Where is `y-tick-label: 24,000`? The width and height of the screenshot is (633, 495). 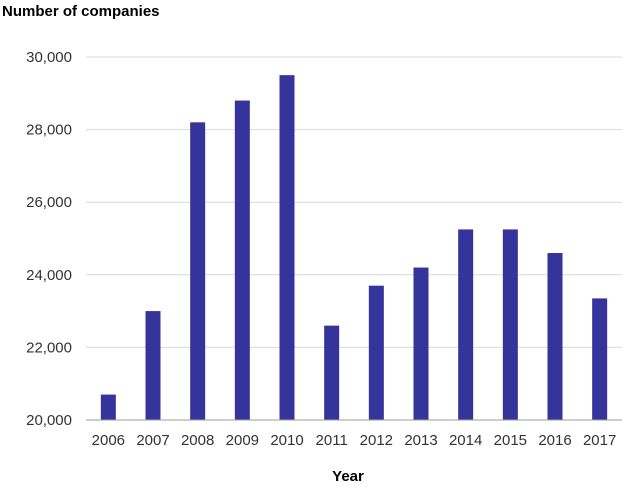 y-tick-label: 24,000 is located at coordinates (49, 275).